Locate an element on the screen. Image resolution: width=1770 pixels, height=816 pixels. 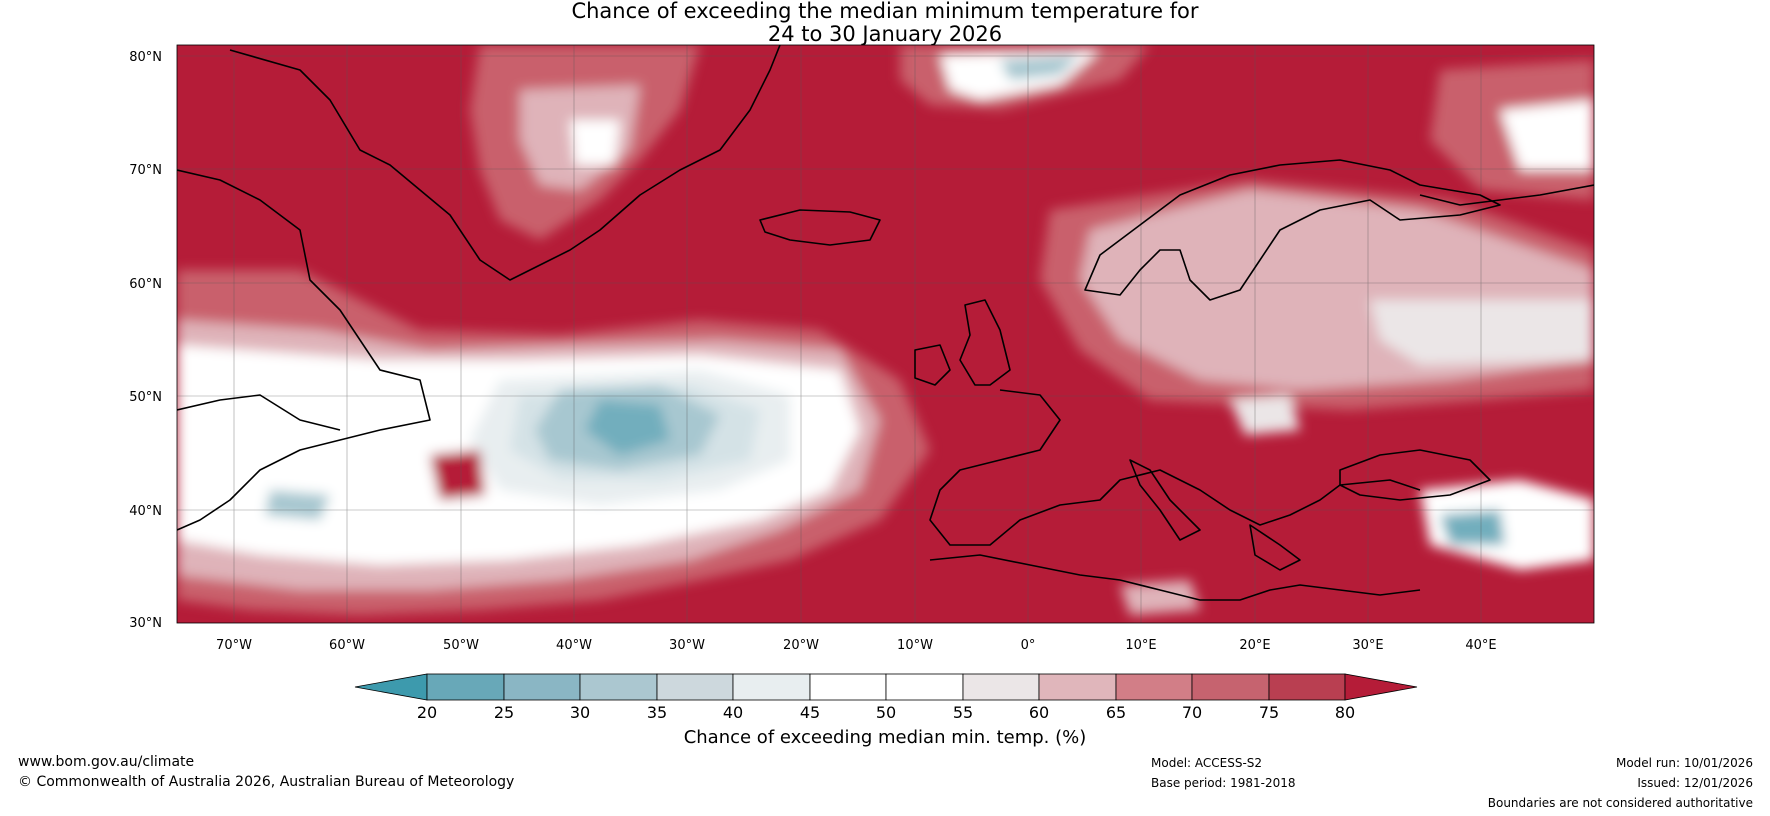
colorbar is located at coordinates (886, 687).